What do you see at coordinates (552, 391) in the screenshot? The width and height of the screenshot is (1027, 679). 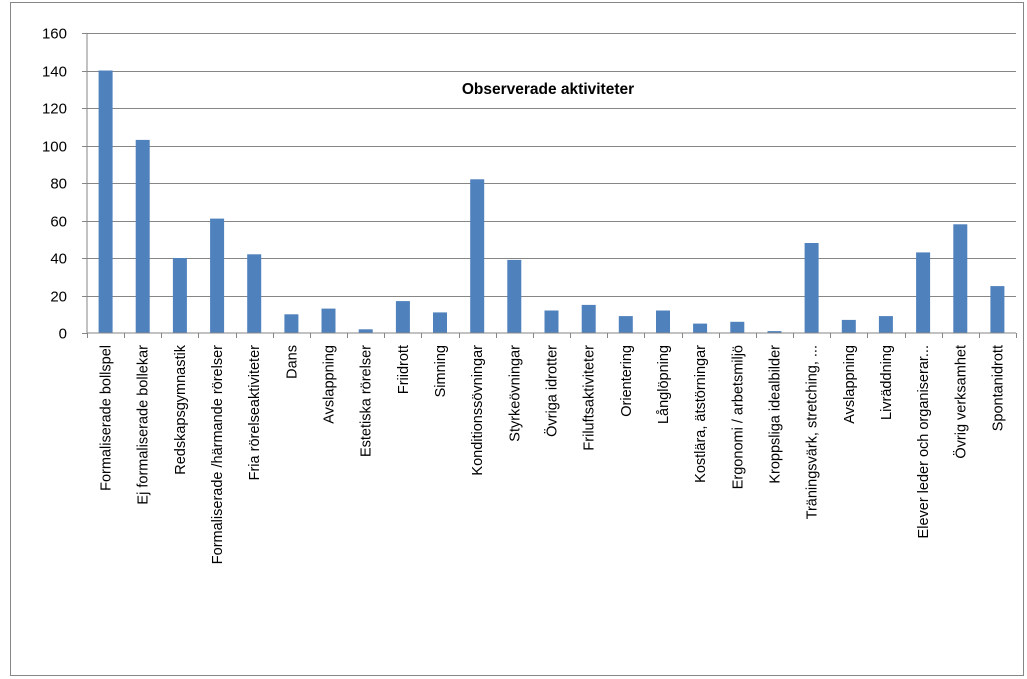 I see `x-category-label: Övriga idrotter` at bounding box center [552, 391].